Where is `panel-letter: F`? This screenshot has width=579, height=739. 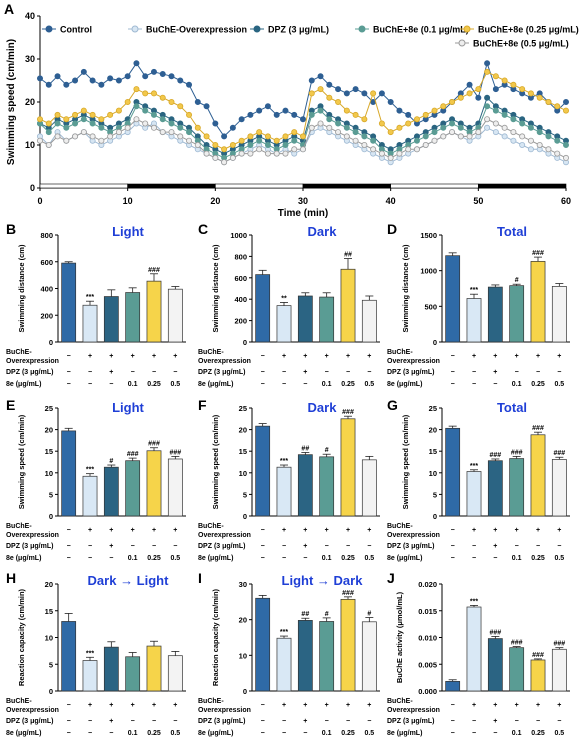
panel-letter: F is located at coordinates (202, 405).